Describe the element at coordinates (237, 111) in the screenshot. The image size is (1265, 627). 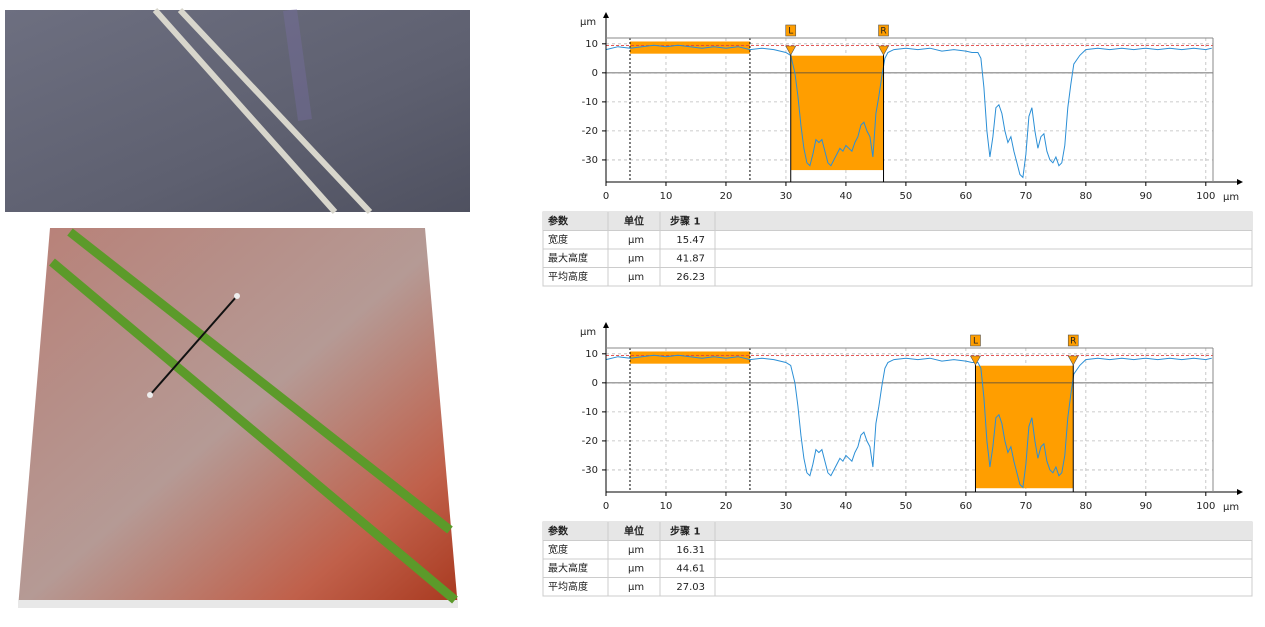
I see `optical-image` at that location.